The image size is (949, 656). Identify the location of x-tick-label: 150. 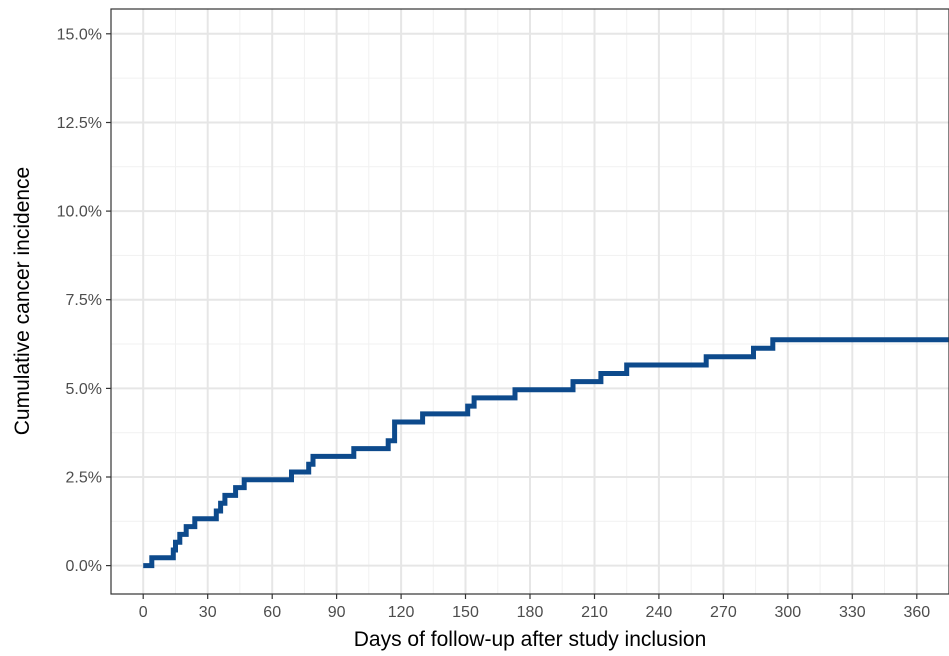
(465, 612).